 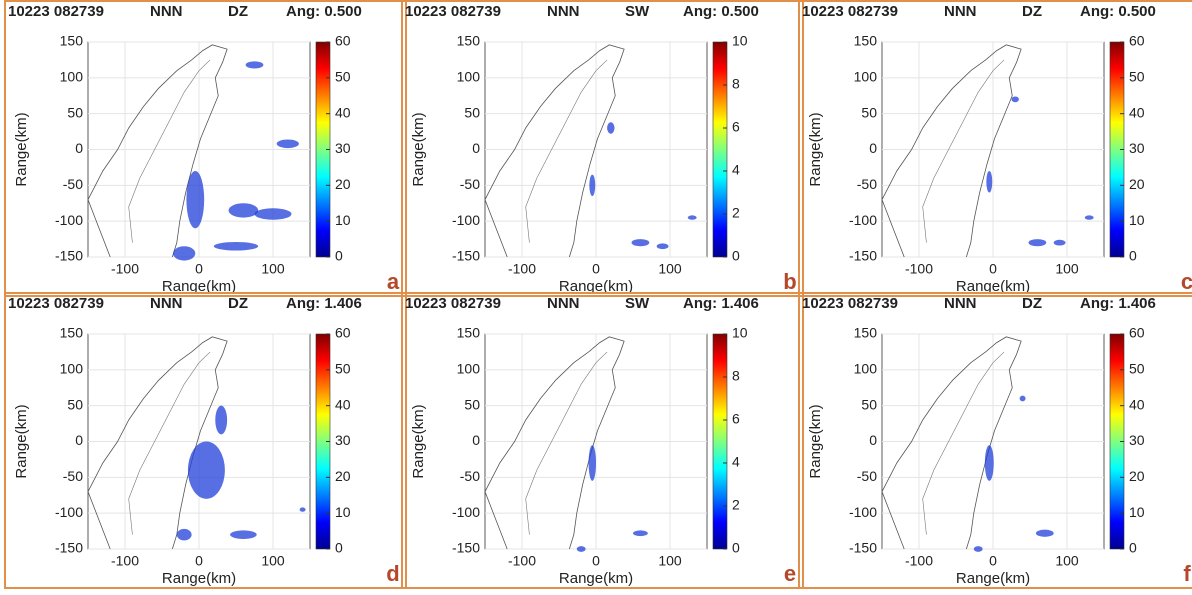 What do you see at coordinates (993, 578) in the screenshot?
I see `x-axis-label: Range(km)` at bounding box center [993, 578].